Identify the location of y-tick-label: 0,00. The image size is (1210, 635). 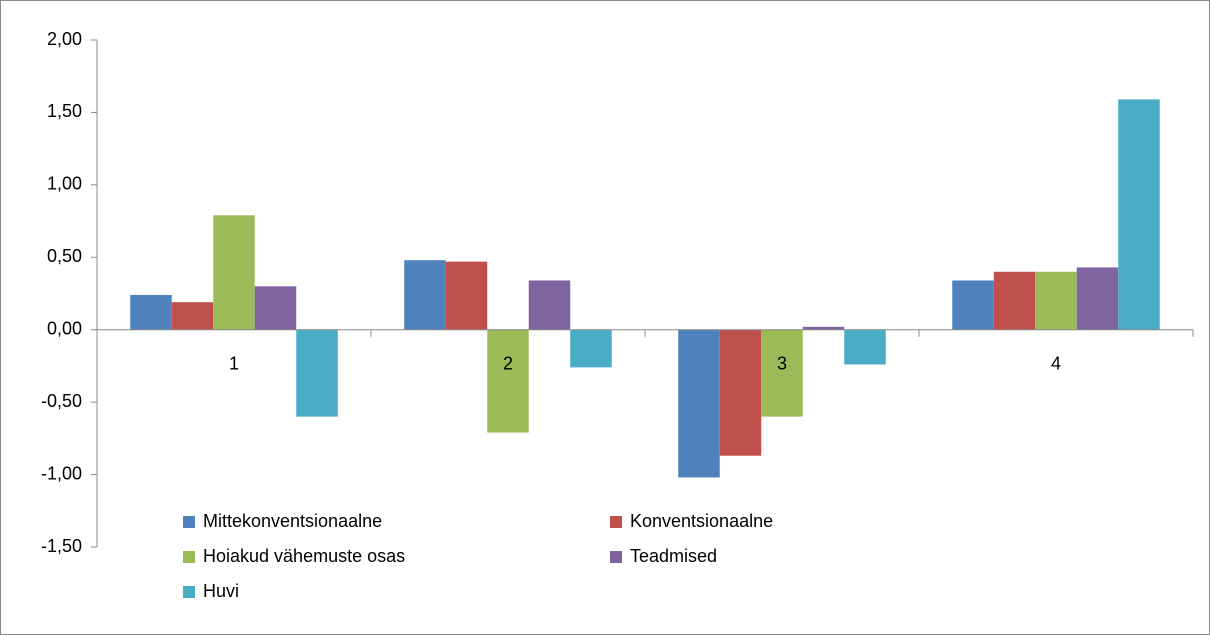
(64, 328).